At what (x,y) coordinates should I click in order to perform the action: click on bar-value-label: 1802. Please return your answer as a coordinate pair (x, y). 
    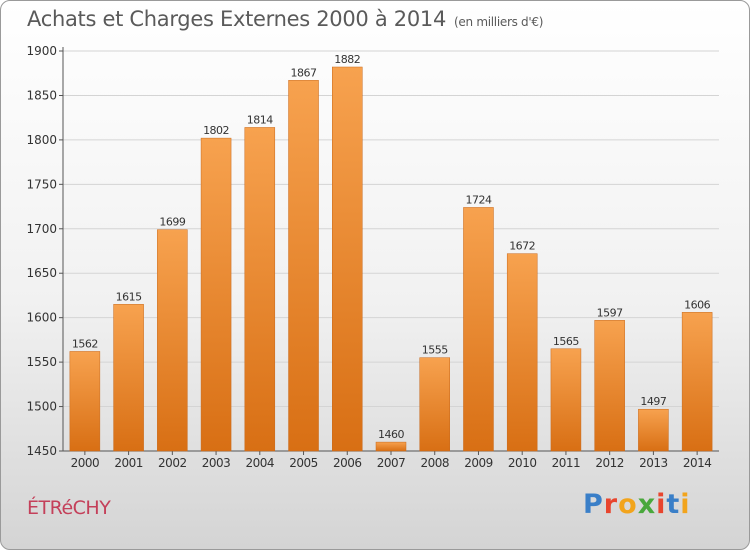
    Looking at the image, I should click on (216, 130).